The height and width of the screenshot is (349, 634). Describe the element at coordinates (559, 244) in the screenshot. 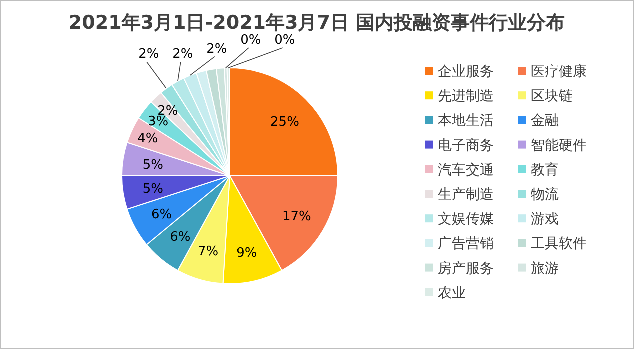

I see `legend-label: 工具软件` at that location.